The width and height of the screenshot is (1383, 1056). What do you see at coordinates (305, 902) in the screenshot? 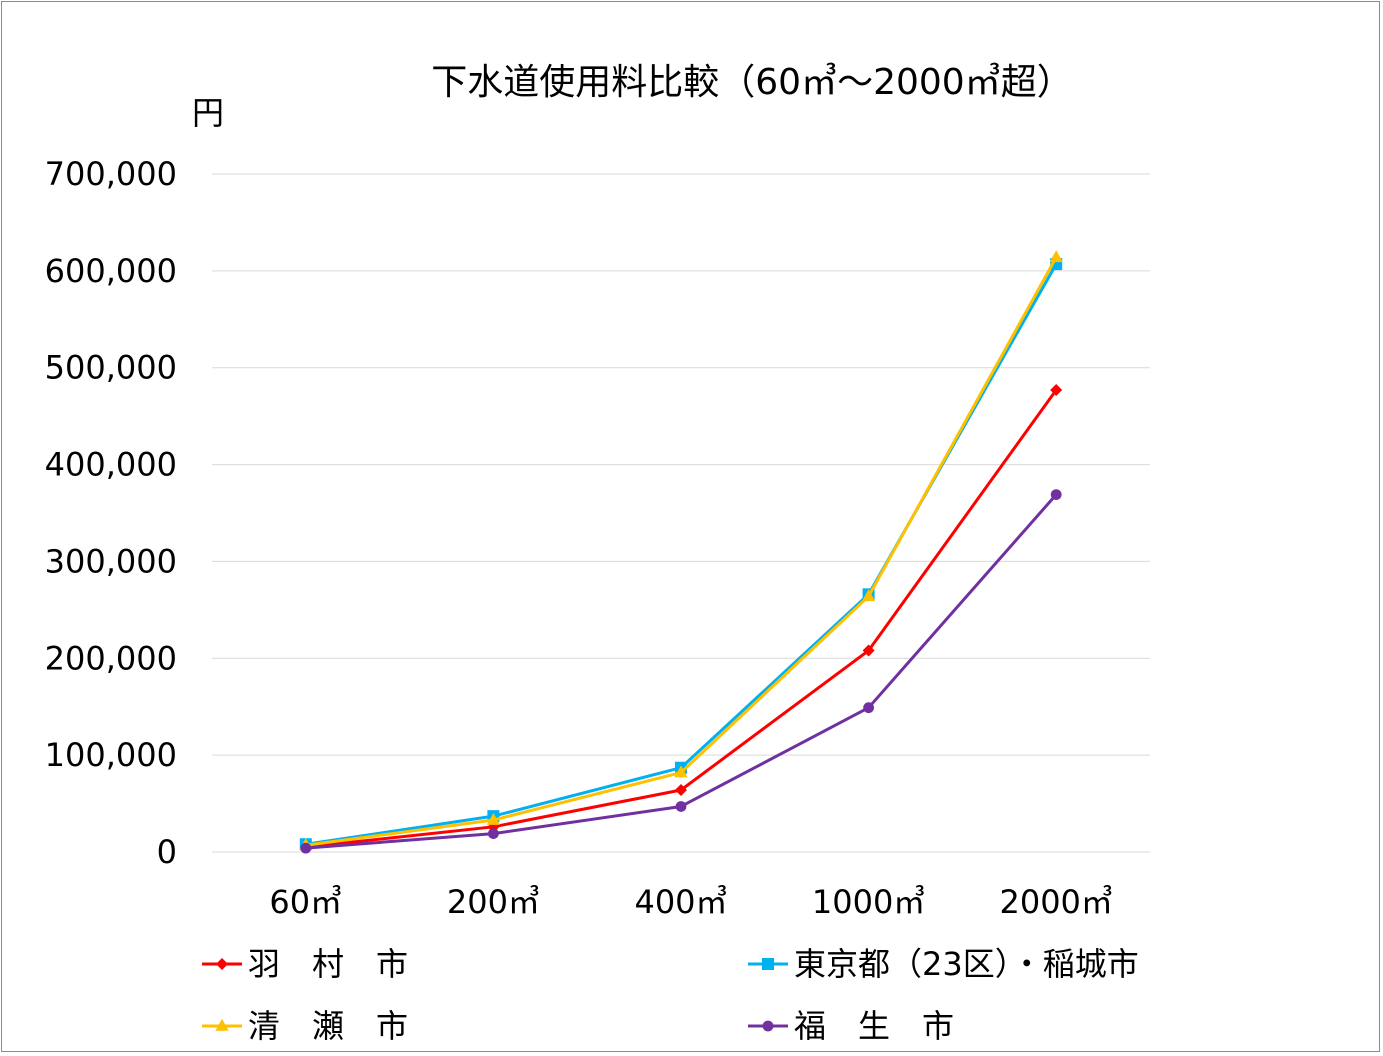
I see `x-tick-label: 60㎥` at bounding box center [305, 902].